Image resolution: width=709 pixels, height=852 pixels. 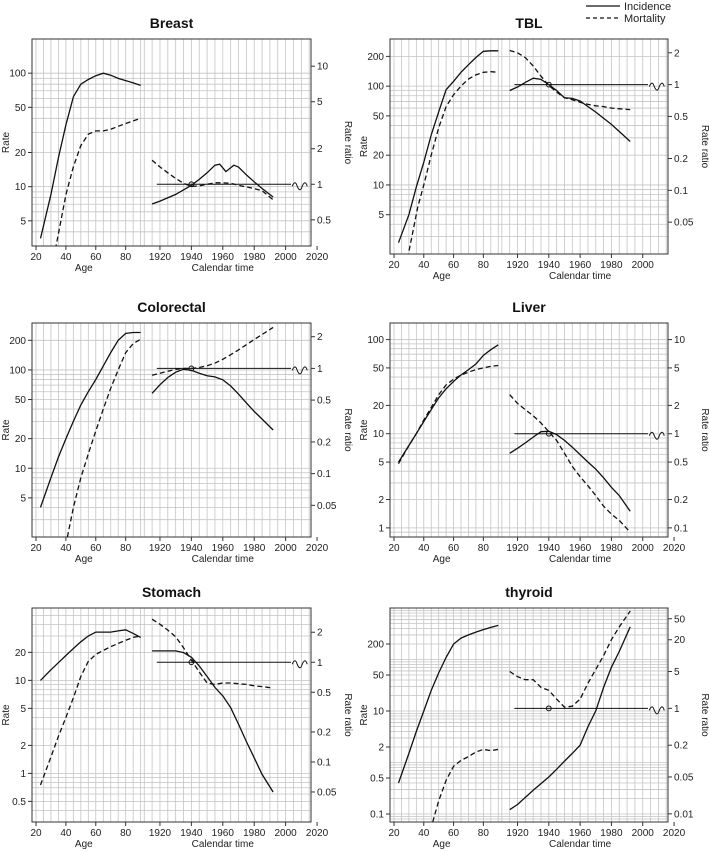 I want to click on chart-title: Colorectal, so click(x=171, y=307).